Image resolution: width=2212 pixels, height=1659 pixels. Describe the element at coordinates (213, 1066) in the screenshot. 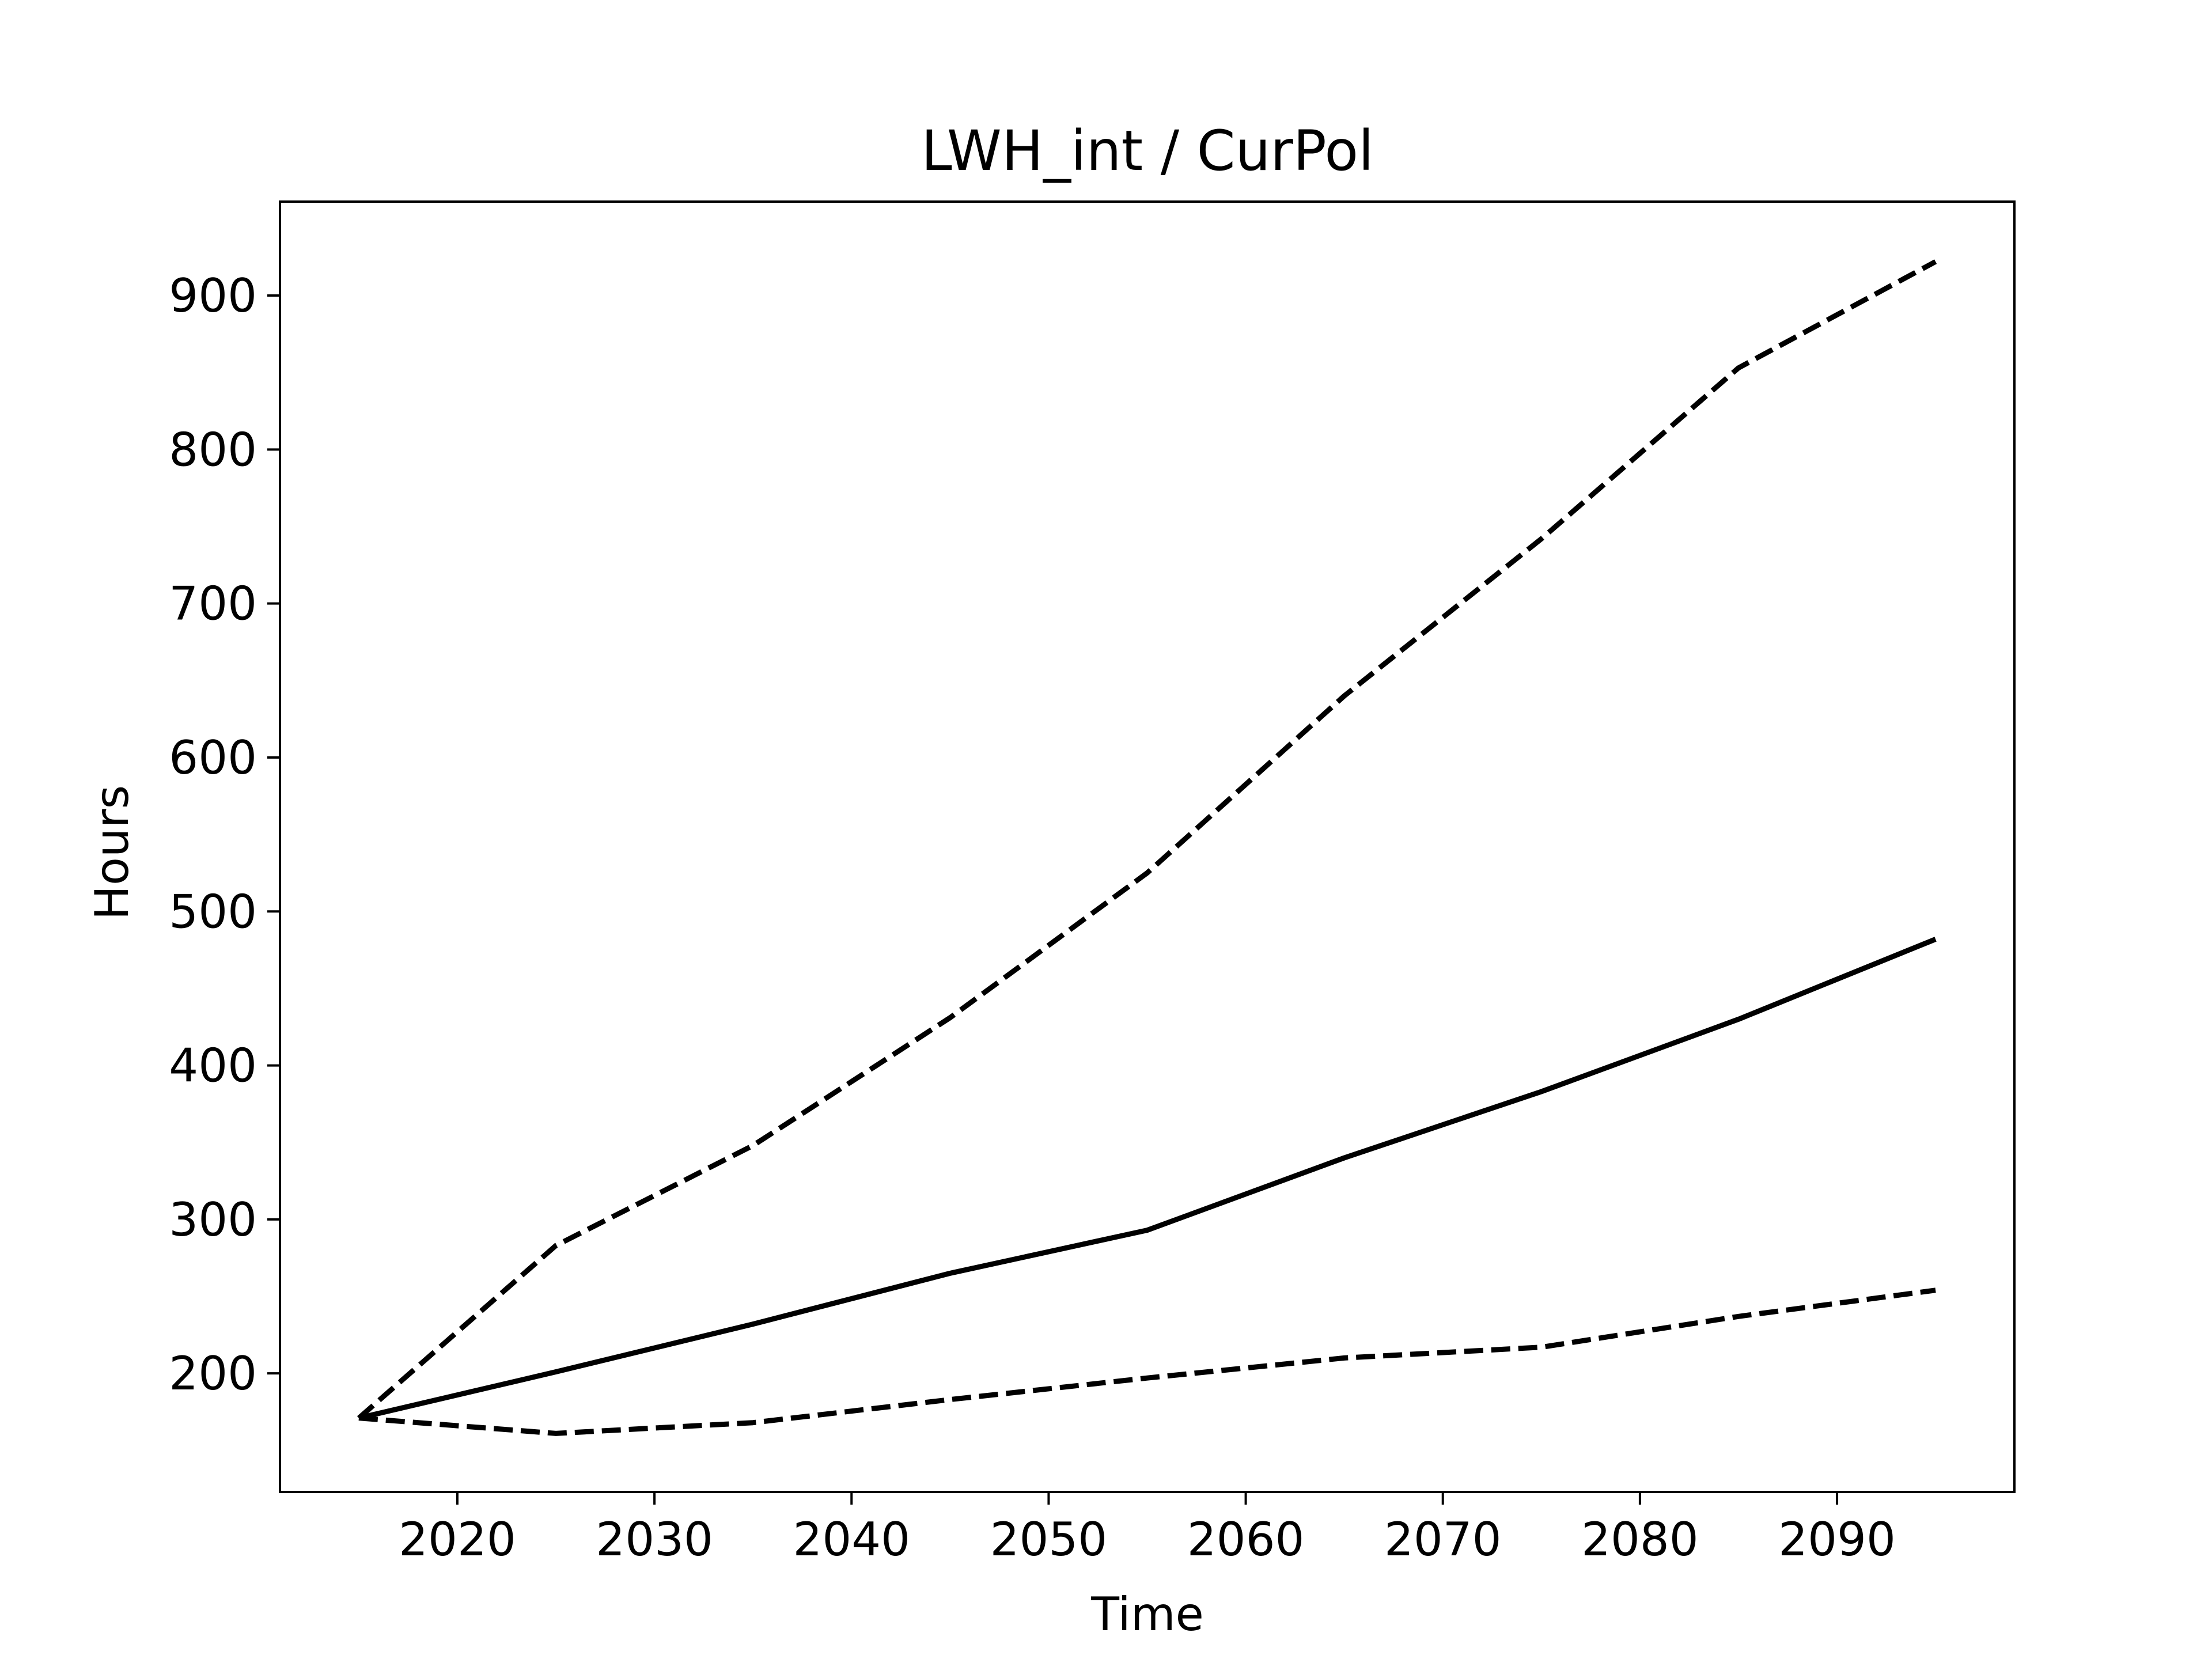

I see `y-tick-label: 400` at that location.